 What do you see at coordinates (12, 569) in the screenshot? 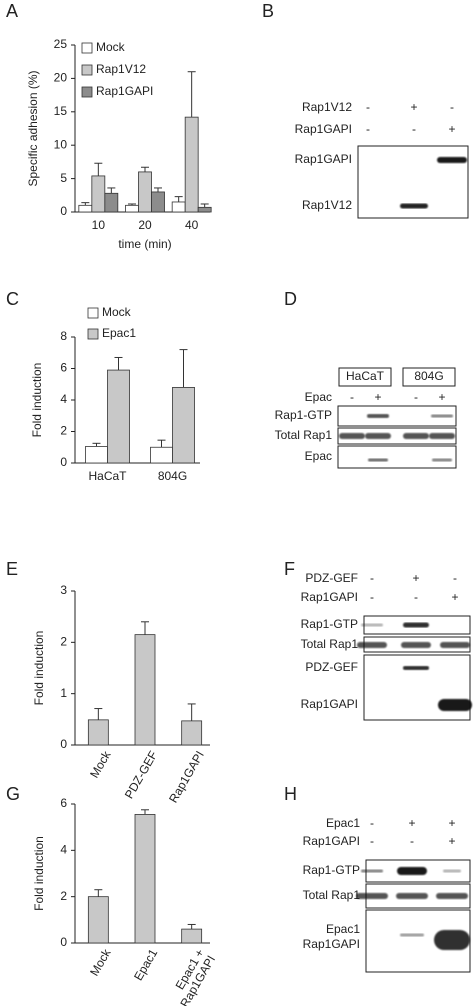
I see `panel-label: E` at bounding box center [12, 569].